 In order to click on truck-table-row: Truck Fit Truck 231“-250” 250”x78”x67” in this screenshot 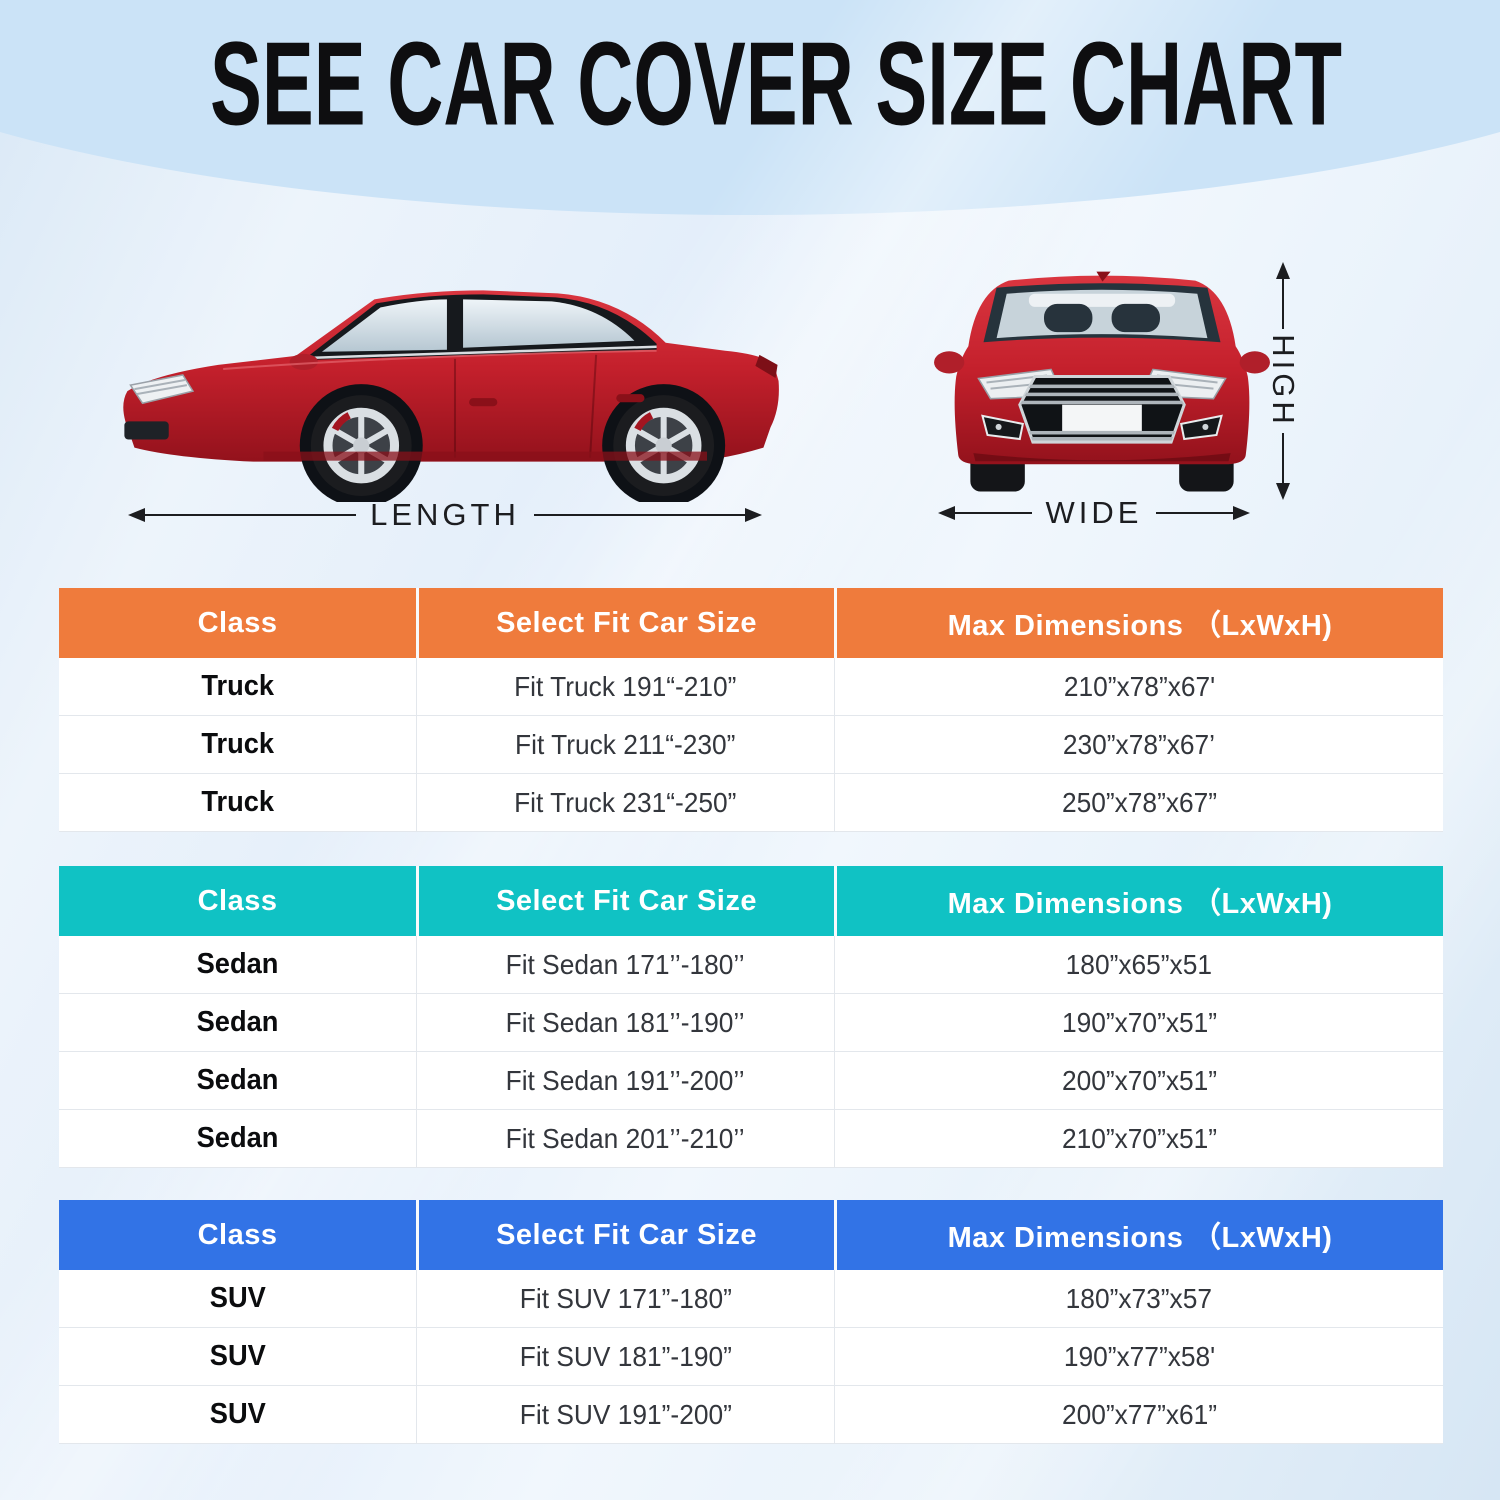, I will do `click(751, 803)`.